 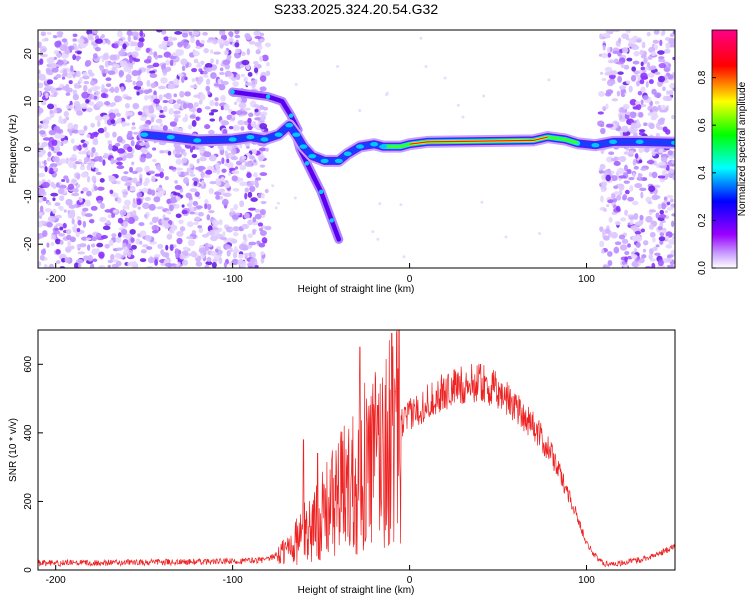 What do you see at coordinates (586, 580) in the screenshot?
I see `snr-x-tick-label: 100` at bounding box center [586, 580].